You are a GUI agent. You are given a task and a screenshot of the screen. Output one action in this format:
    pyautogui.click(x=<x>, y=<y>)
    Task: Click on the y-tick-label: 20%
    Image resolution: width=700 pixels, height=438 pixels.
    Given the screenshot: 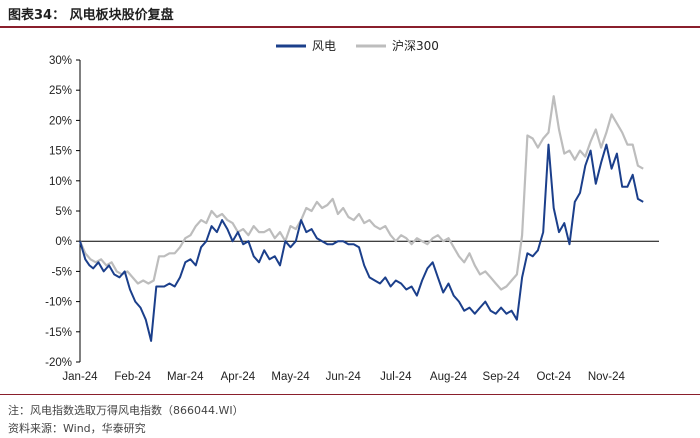 What is the action you would take?
    pyautogui.click(x=60, y=121)
    